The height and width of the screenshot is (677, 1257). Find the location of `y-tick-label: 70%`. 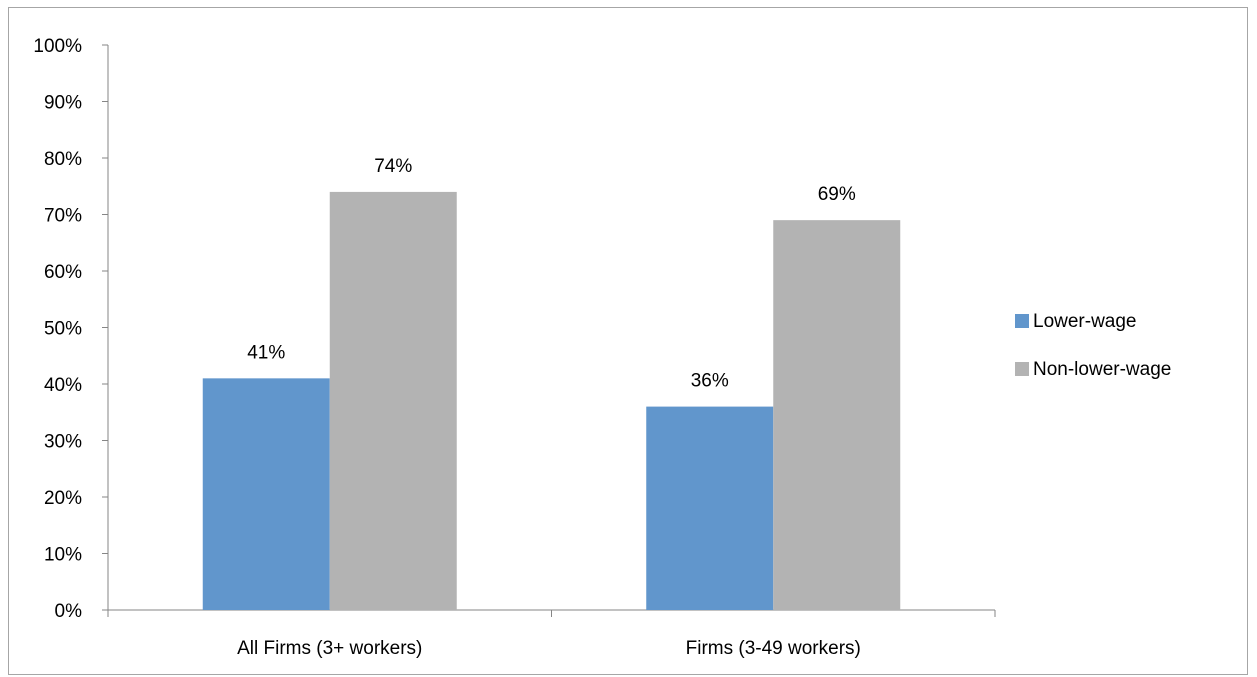

y-tick-label: 70% is located at coordinates (63, 216).